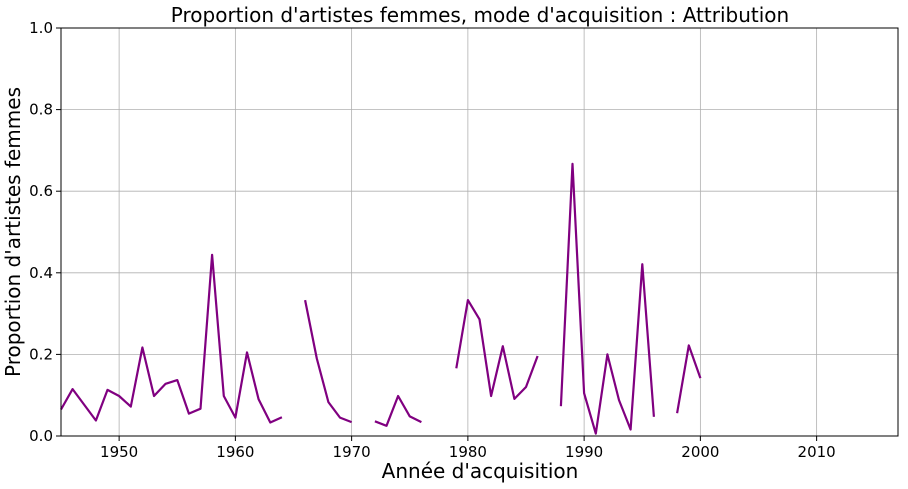  I want to click on y-tick-label: 0.8, so click(41, 110).